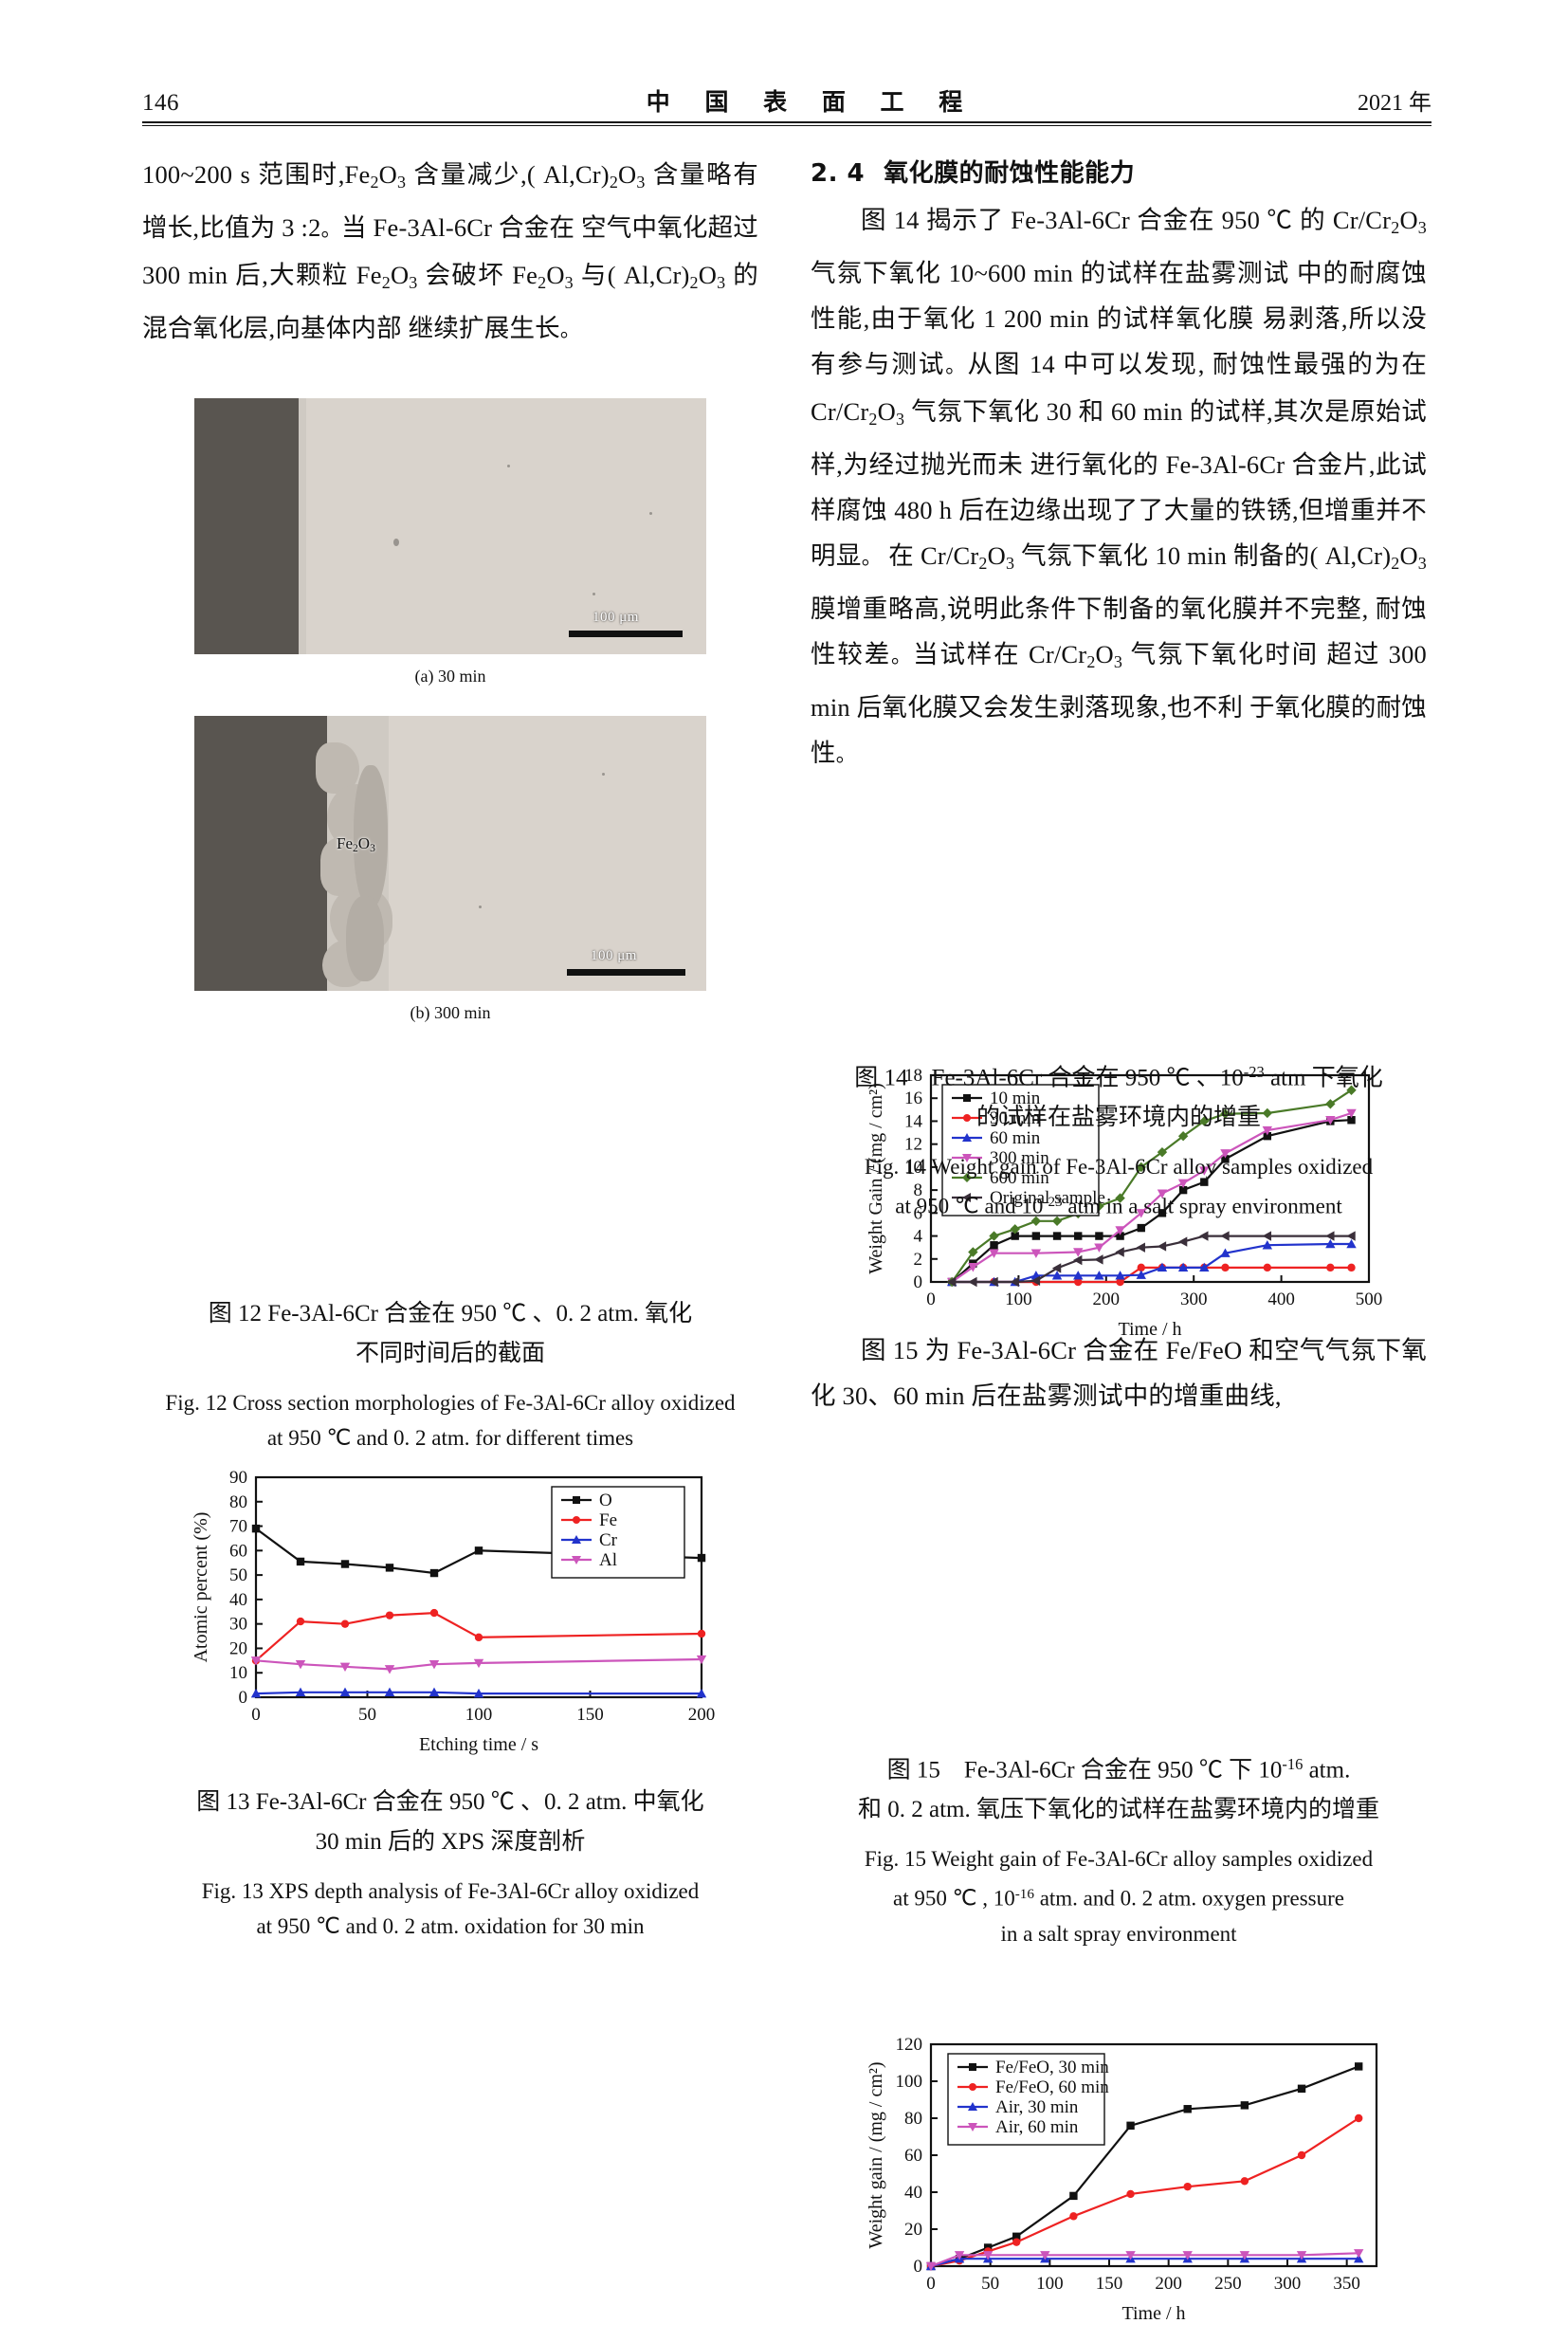  Describe the element at coordinates (1118, 1769) in the screenshot. I see `figure-15-caption-cn-1: 图 15 Fe-3Al-6Cr 合金在 950 ℃ 下 10-16 atm.` at that location.